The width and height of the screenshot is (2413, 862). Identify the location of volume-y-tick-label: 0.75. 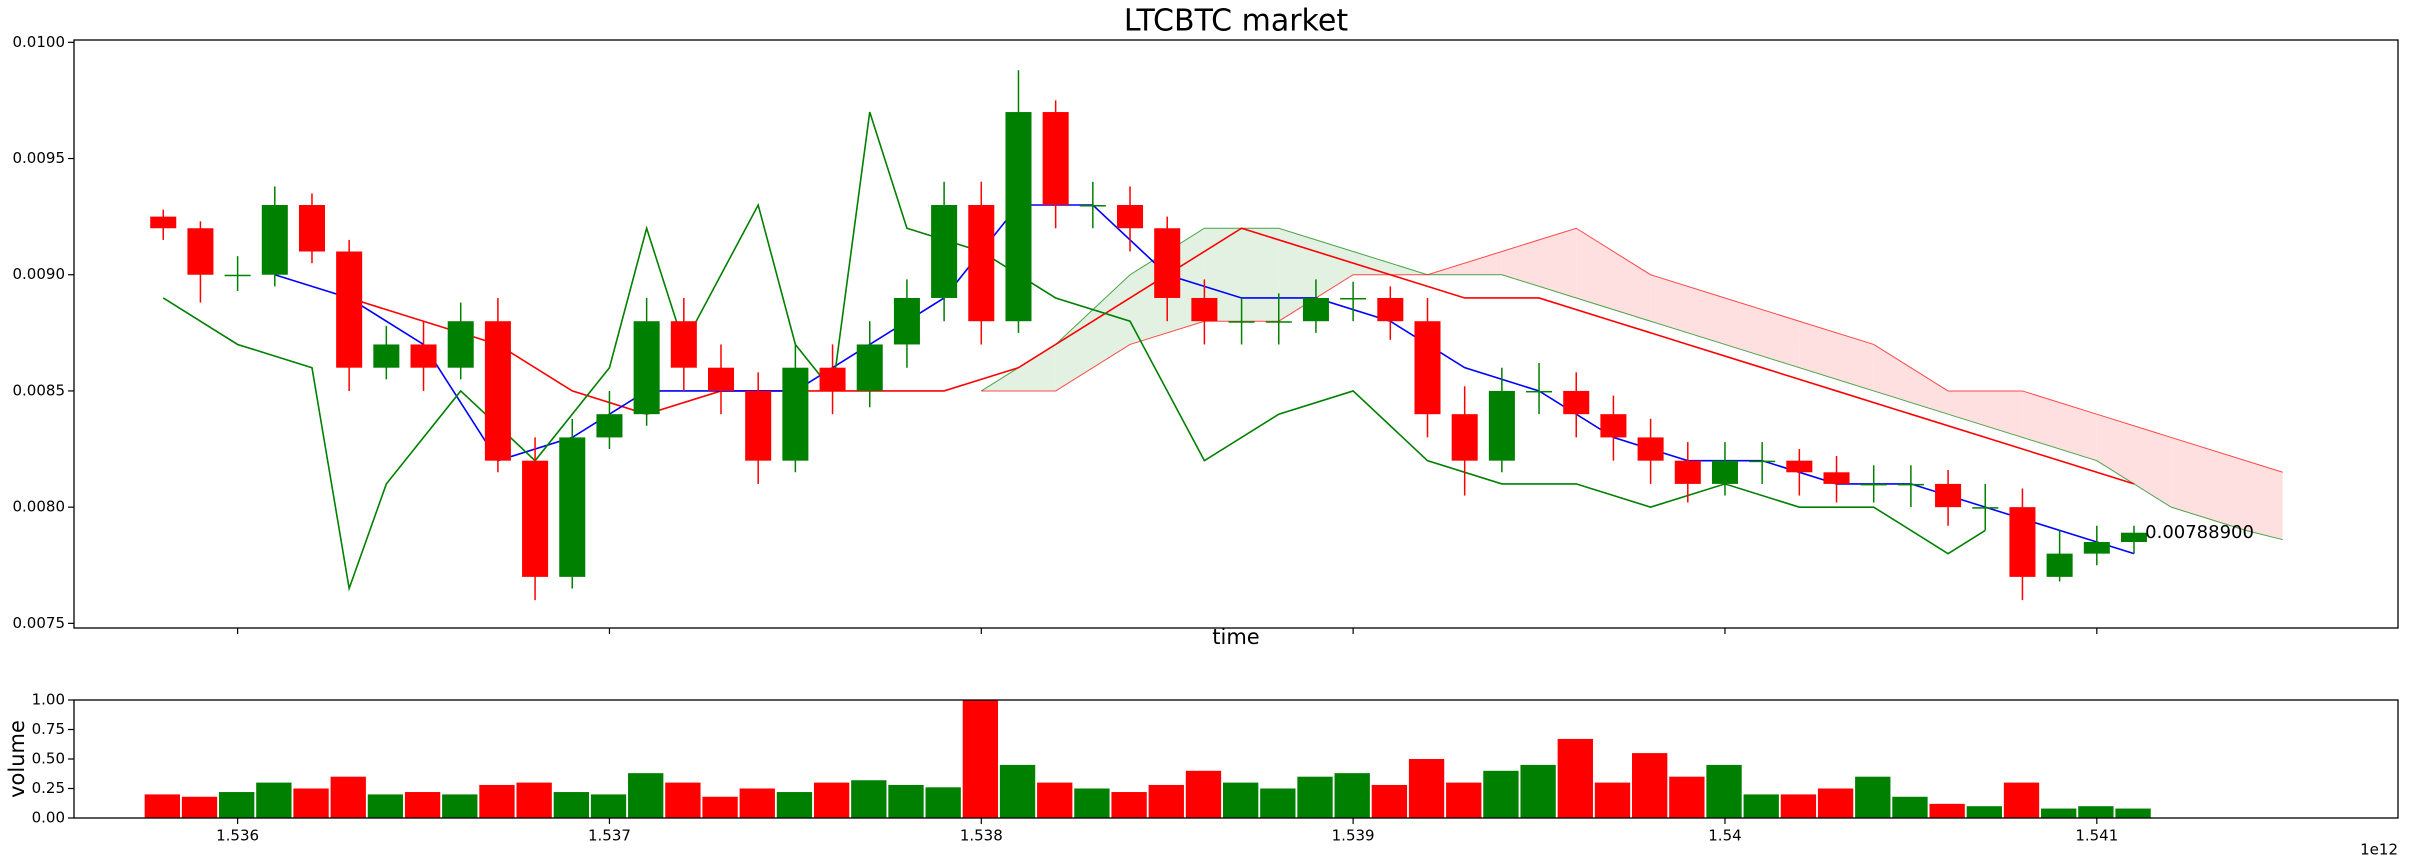
(48, 729).